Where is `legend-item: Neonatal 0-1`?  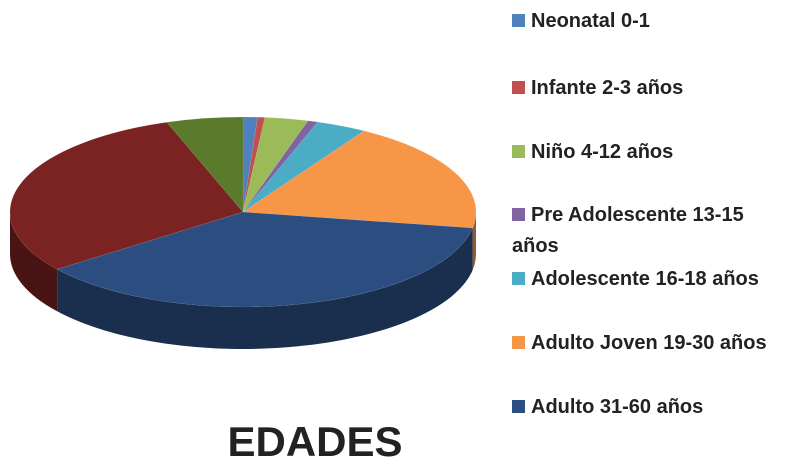
legend-item: Neonatal 0-1 is located at coordinates (643, 21).